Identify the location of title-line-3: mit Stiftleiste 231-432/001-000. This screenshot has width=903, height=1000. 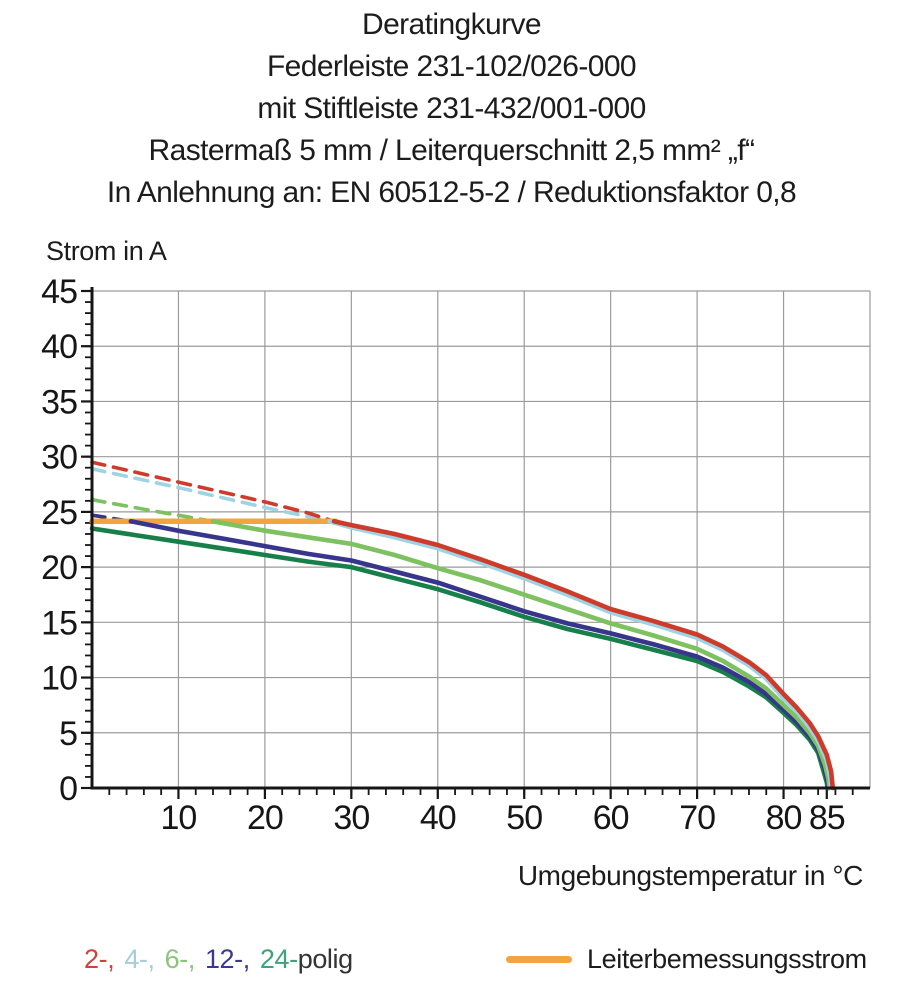
(451, 108).